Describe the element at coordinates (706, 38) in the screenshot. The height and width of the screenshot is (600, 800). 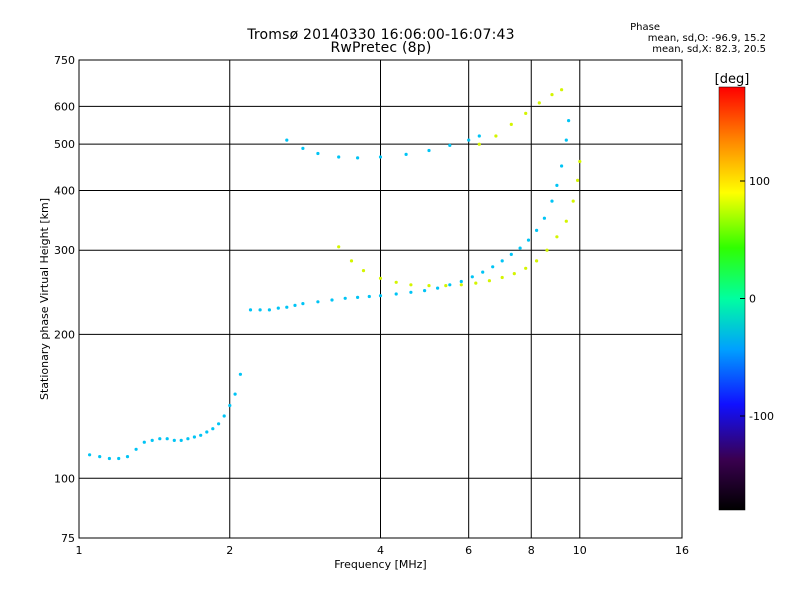
I see `phase-info-o: mean, sd,O: -96.9, 15.2` at that location.